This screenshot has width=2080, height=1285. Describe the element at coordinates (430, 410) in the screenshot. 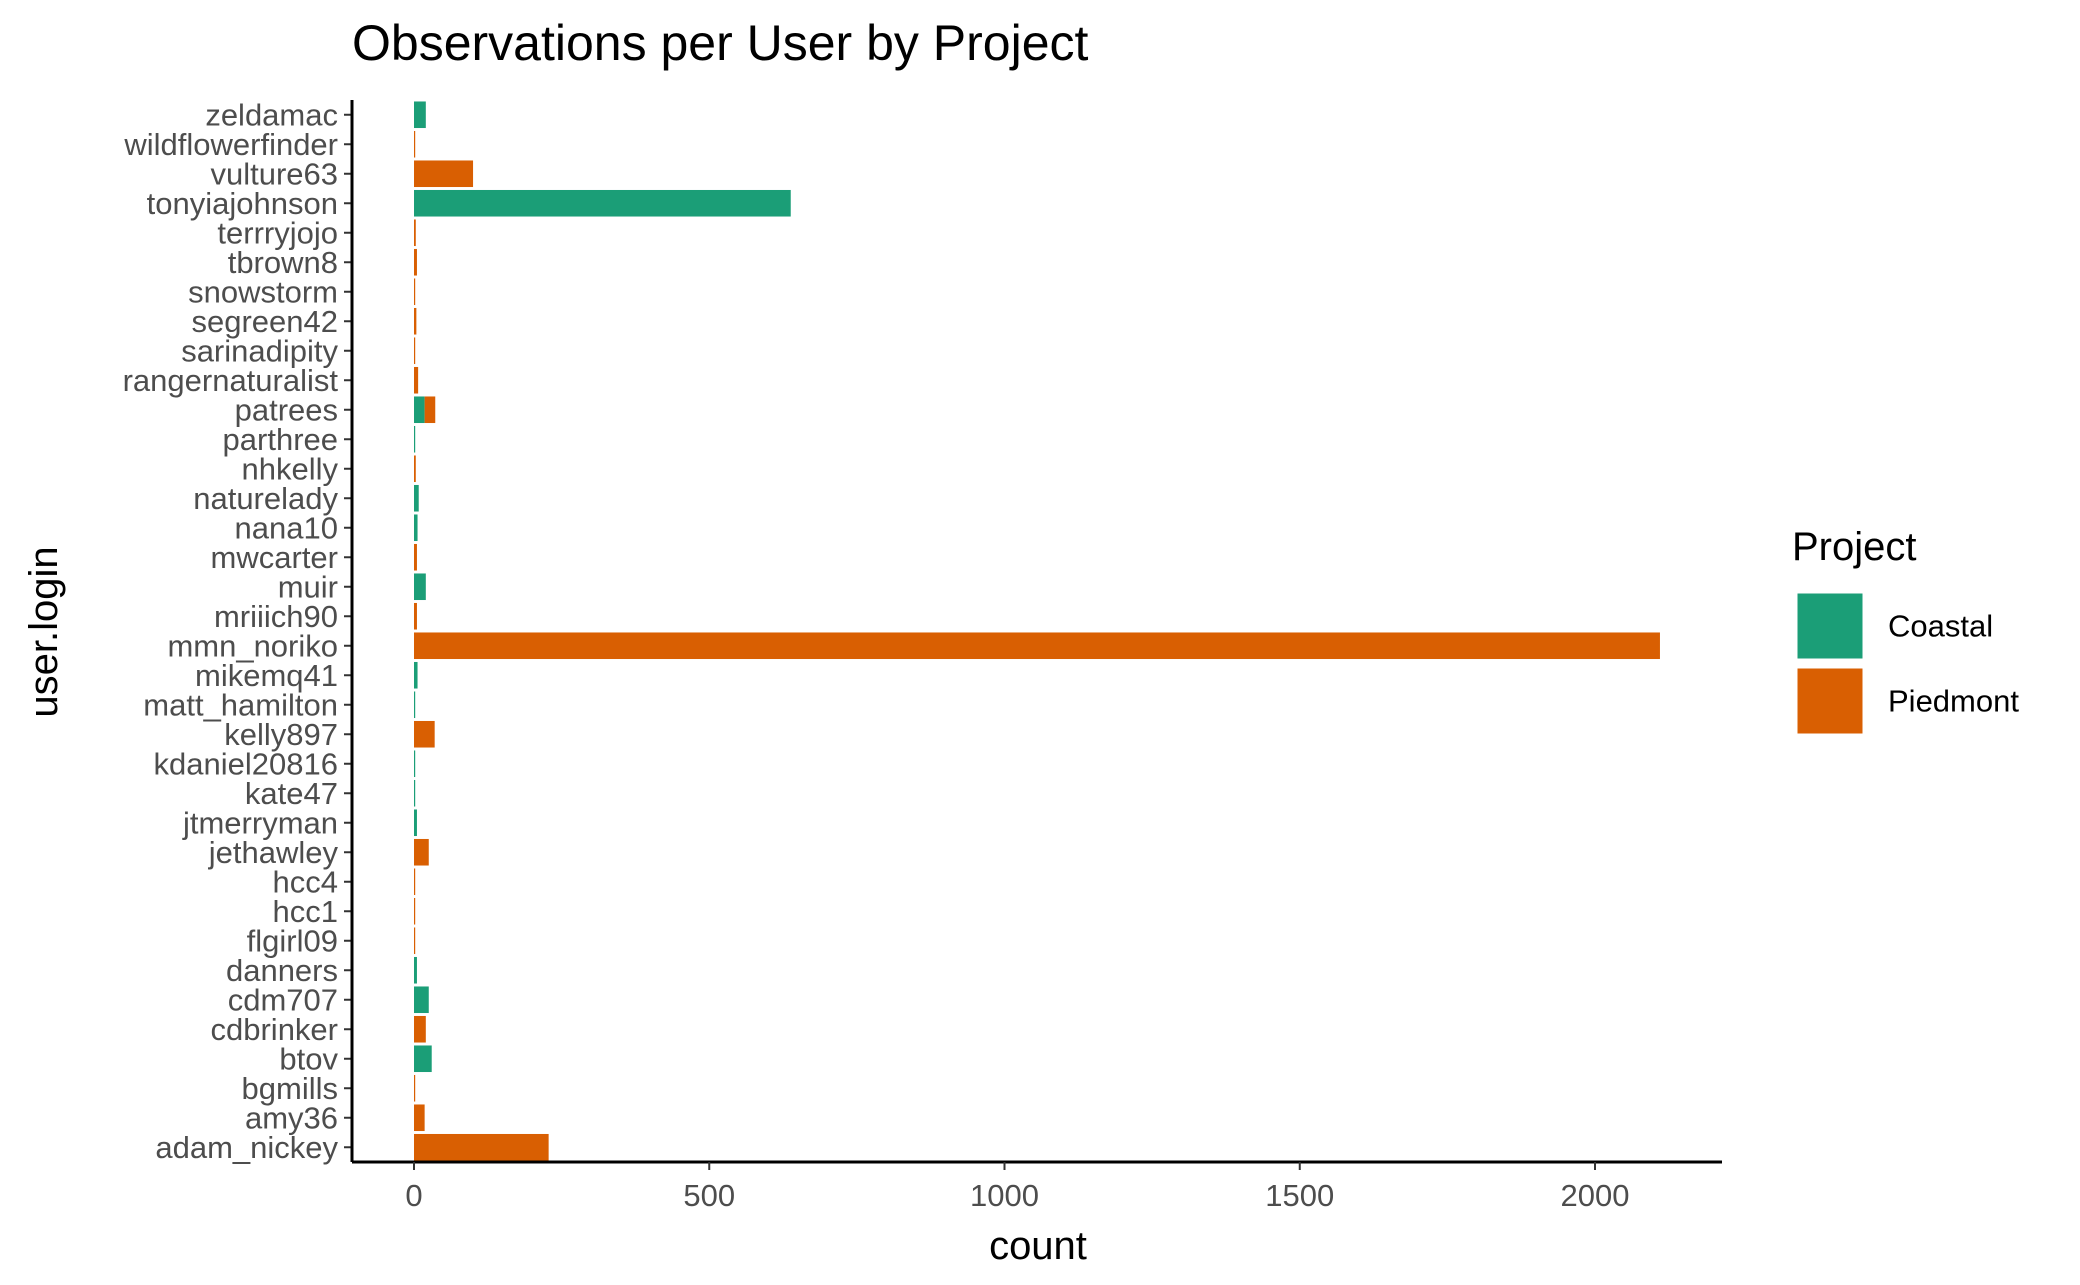

I see `bar-patrees-piedmont` at that location.